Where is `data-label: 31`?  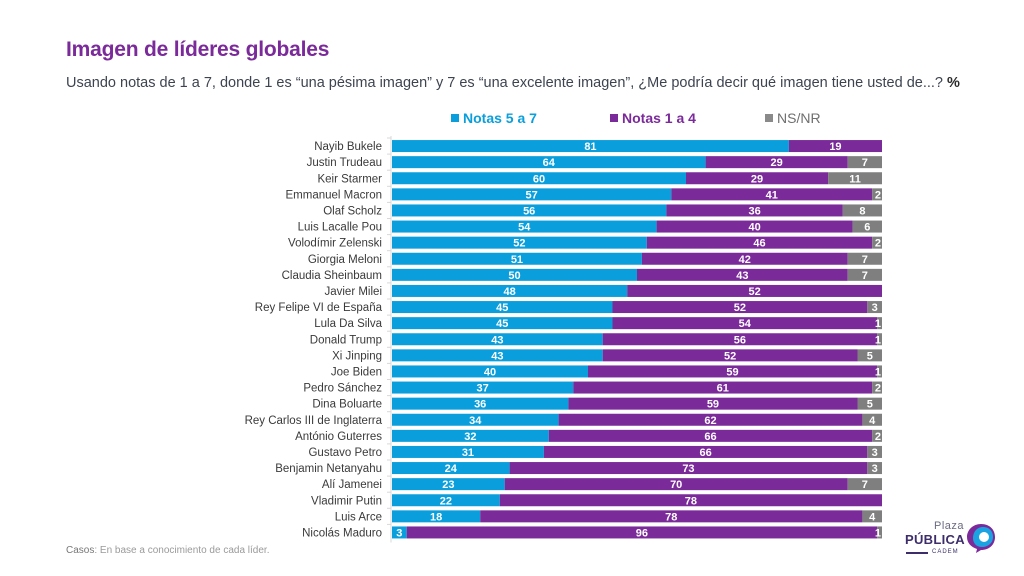 data-label: 31 is located at coordinates (468, 453).